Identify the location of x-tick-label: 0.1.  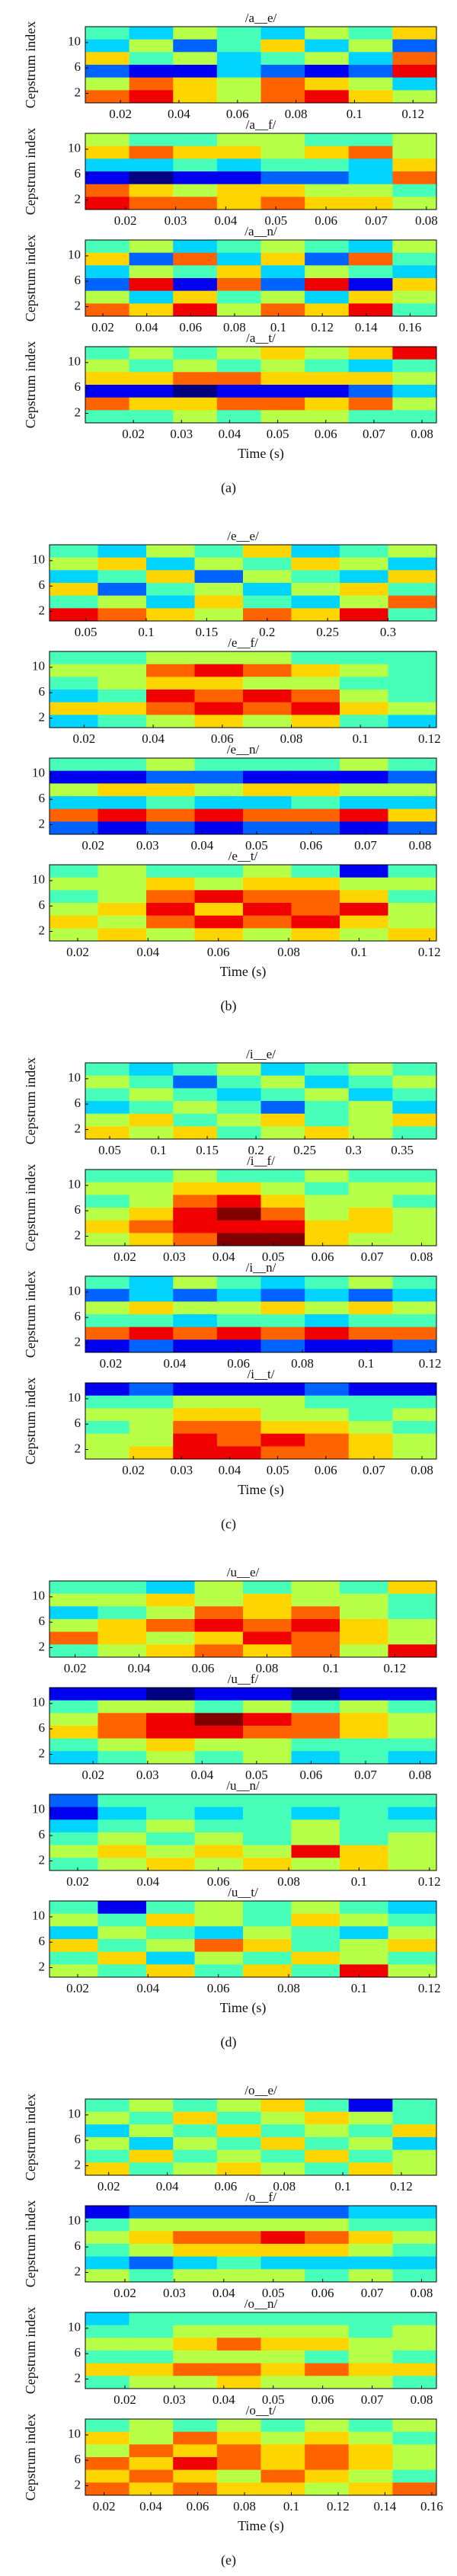
(359, 1881).